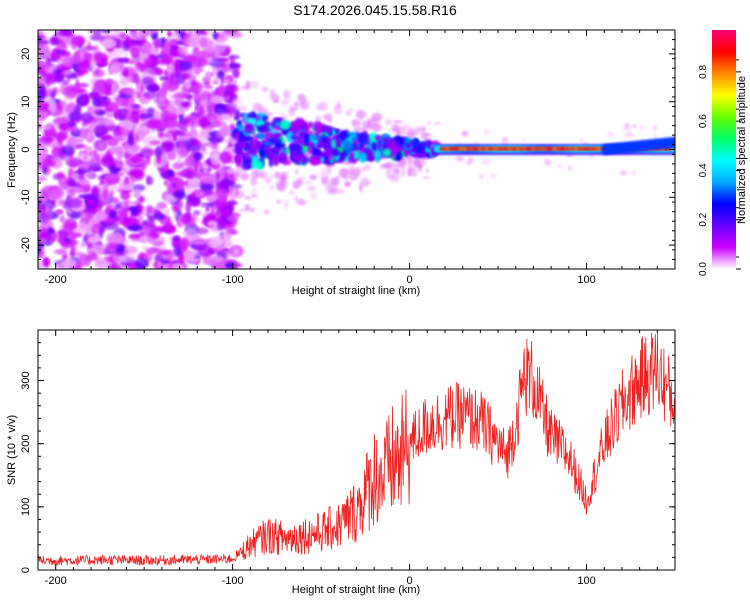 The width and height of the screenshot is (750, 600). What do you see at coordinates (703, 71) in the screenshot?
I see `colorbar-tick-label: 0.8` at bounding box center [703, 71].